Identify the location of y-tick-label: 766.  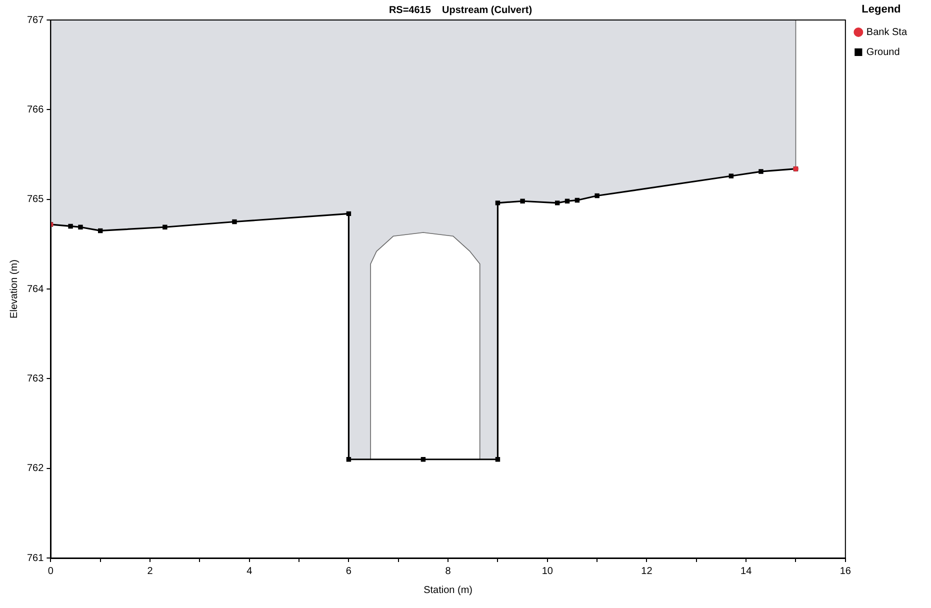
(35, 110).